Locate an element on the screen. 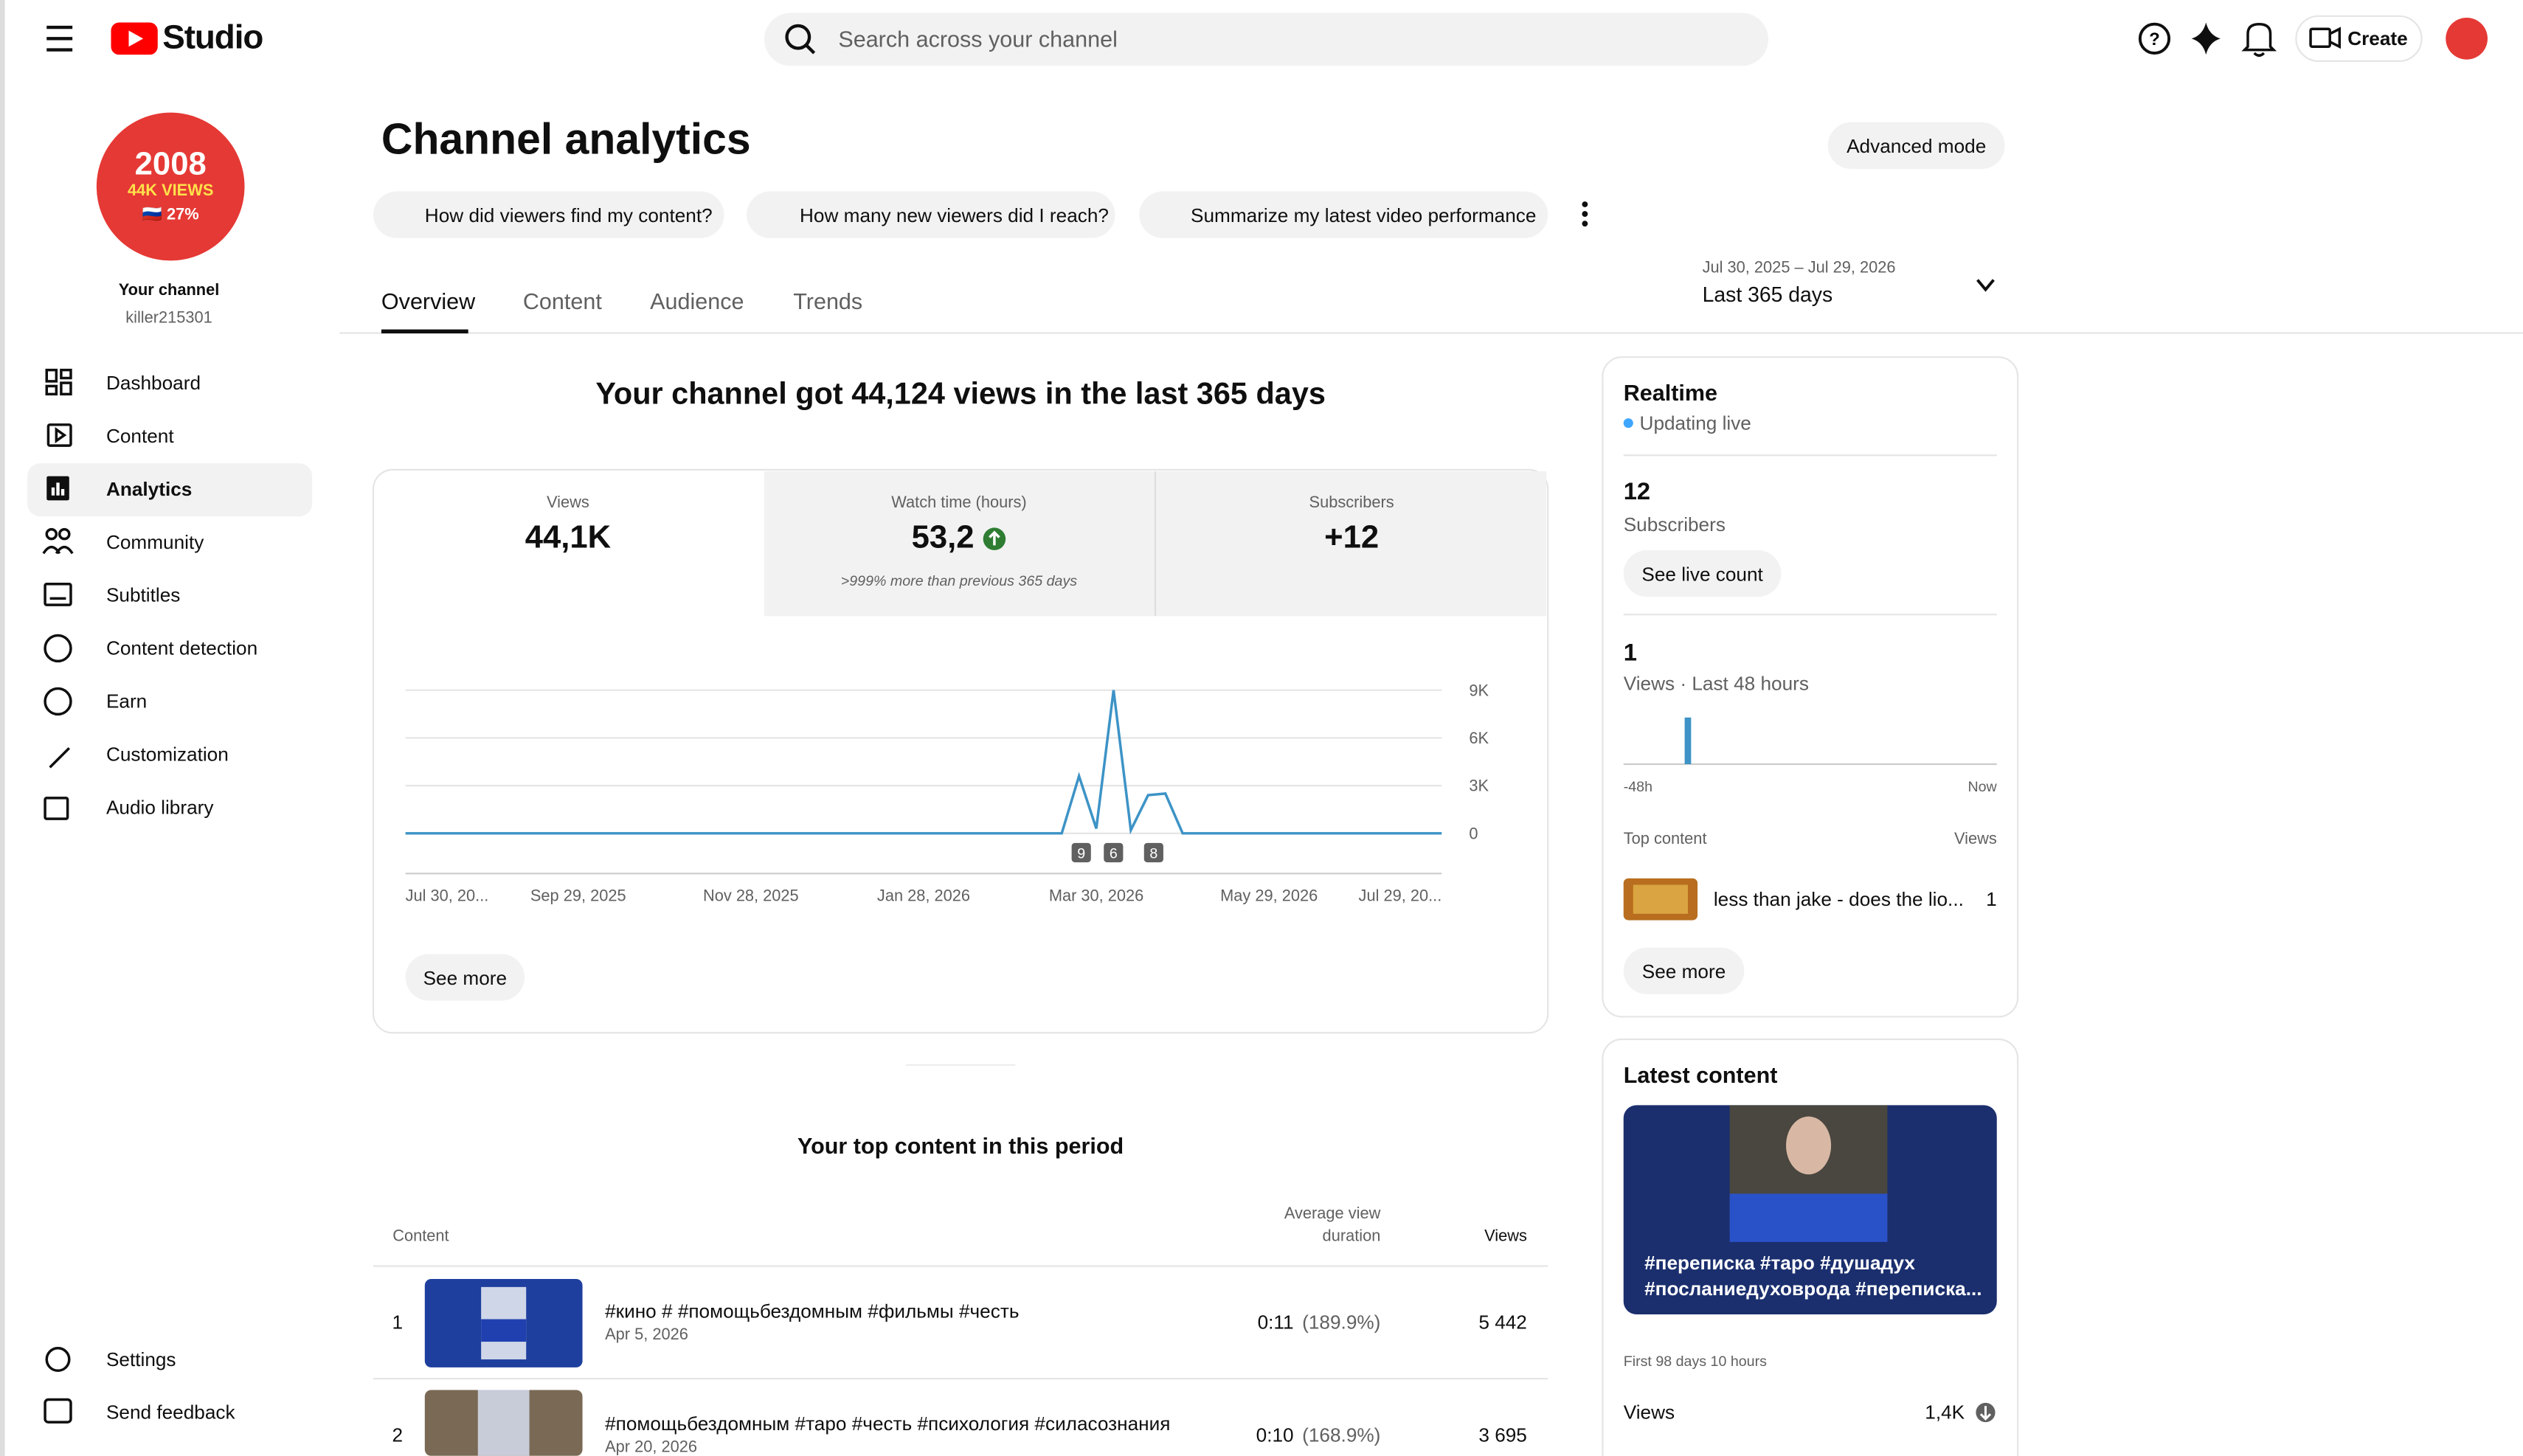 This screenshot has height=1456, width=2523. live-count-button: See live count is located at coordinates (1702, 573).